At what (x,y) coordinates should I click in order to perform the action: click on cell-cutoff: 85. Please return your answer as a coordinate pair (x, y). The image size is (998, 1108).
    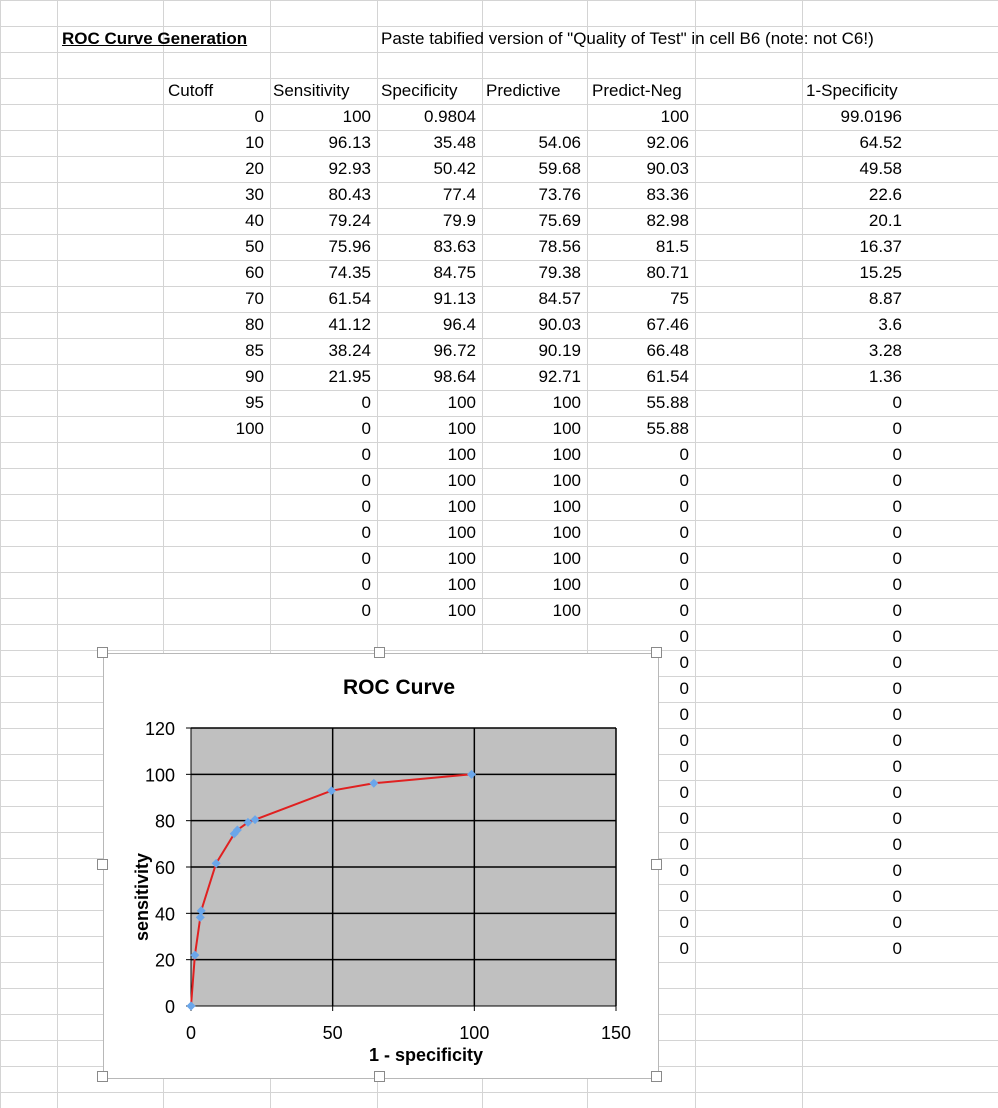
    Looking at the image, I should click on (254, 350).